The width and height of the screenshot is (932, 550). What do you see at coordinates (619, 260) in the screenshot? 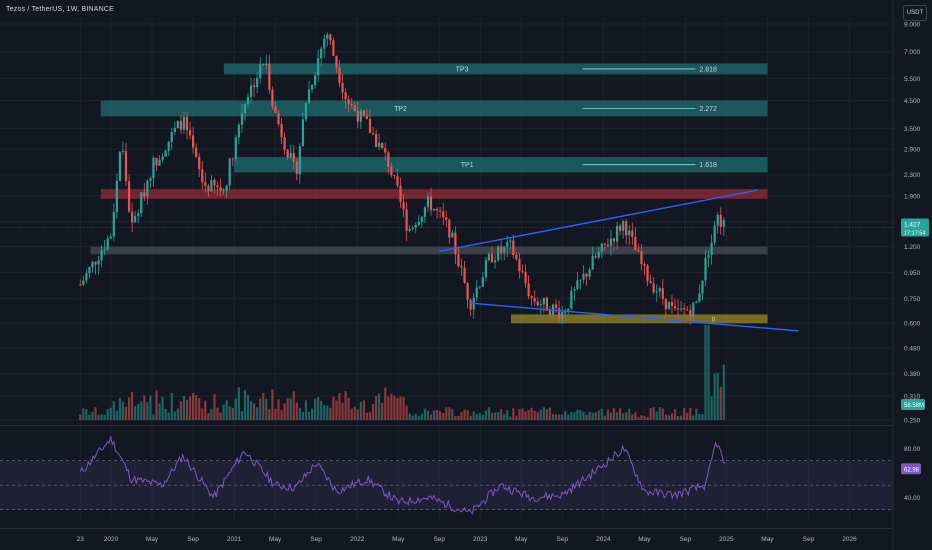
I see `trendlines` at bounding box center [619, 260].